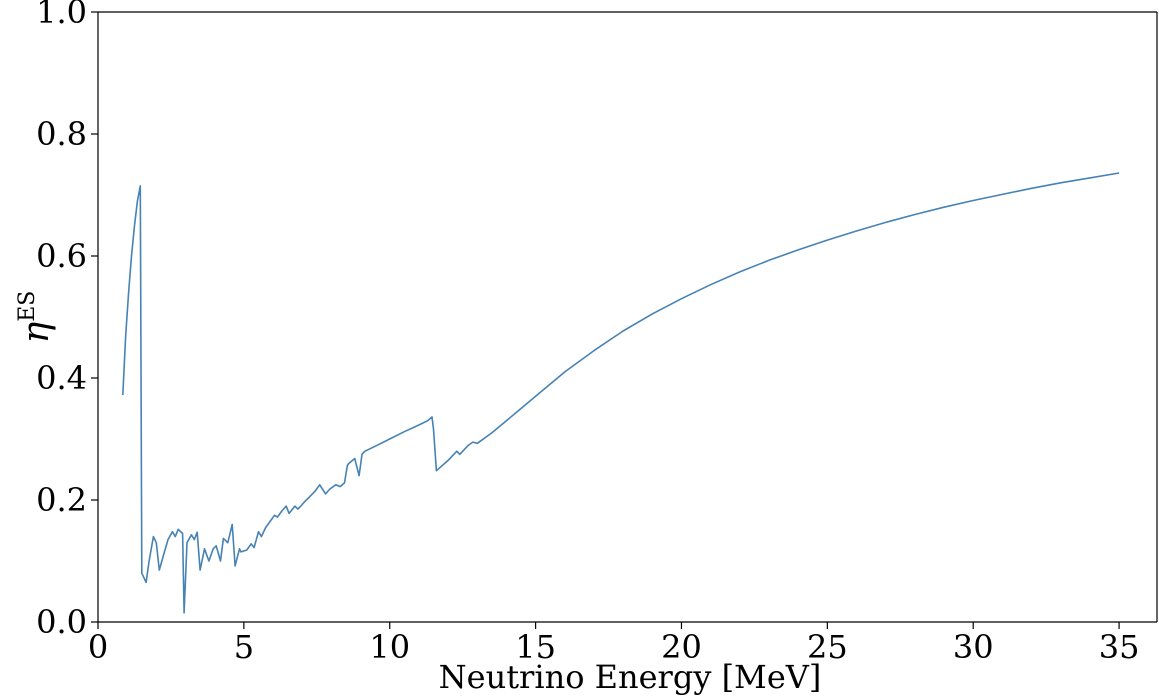  What do you see at coordinates (827, 647) in the screenshot?
I see `x-tick-label: 25` at bounding box center [827, 647].